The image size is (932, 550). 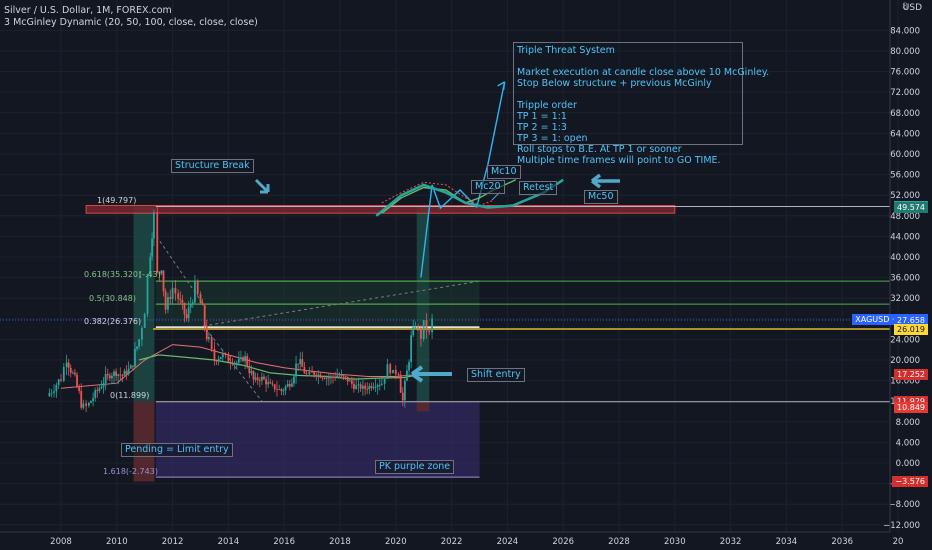 I want to click on x-tick-label: 2012, so click(x=173, y=542).